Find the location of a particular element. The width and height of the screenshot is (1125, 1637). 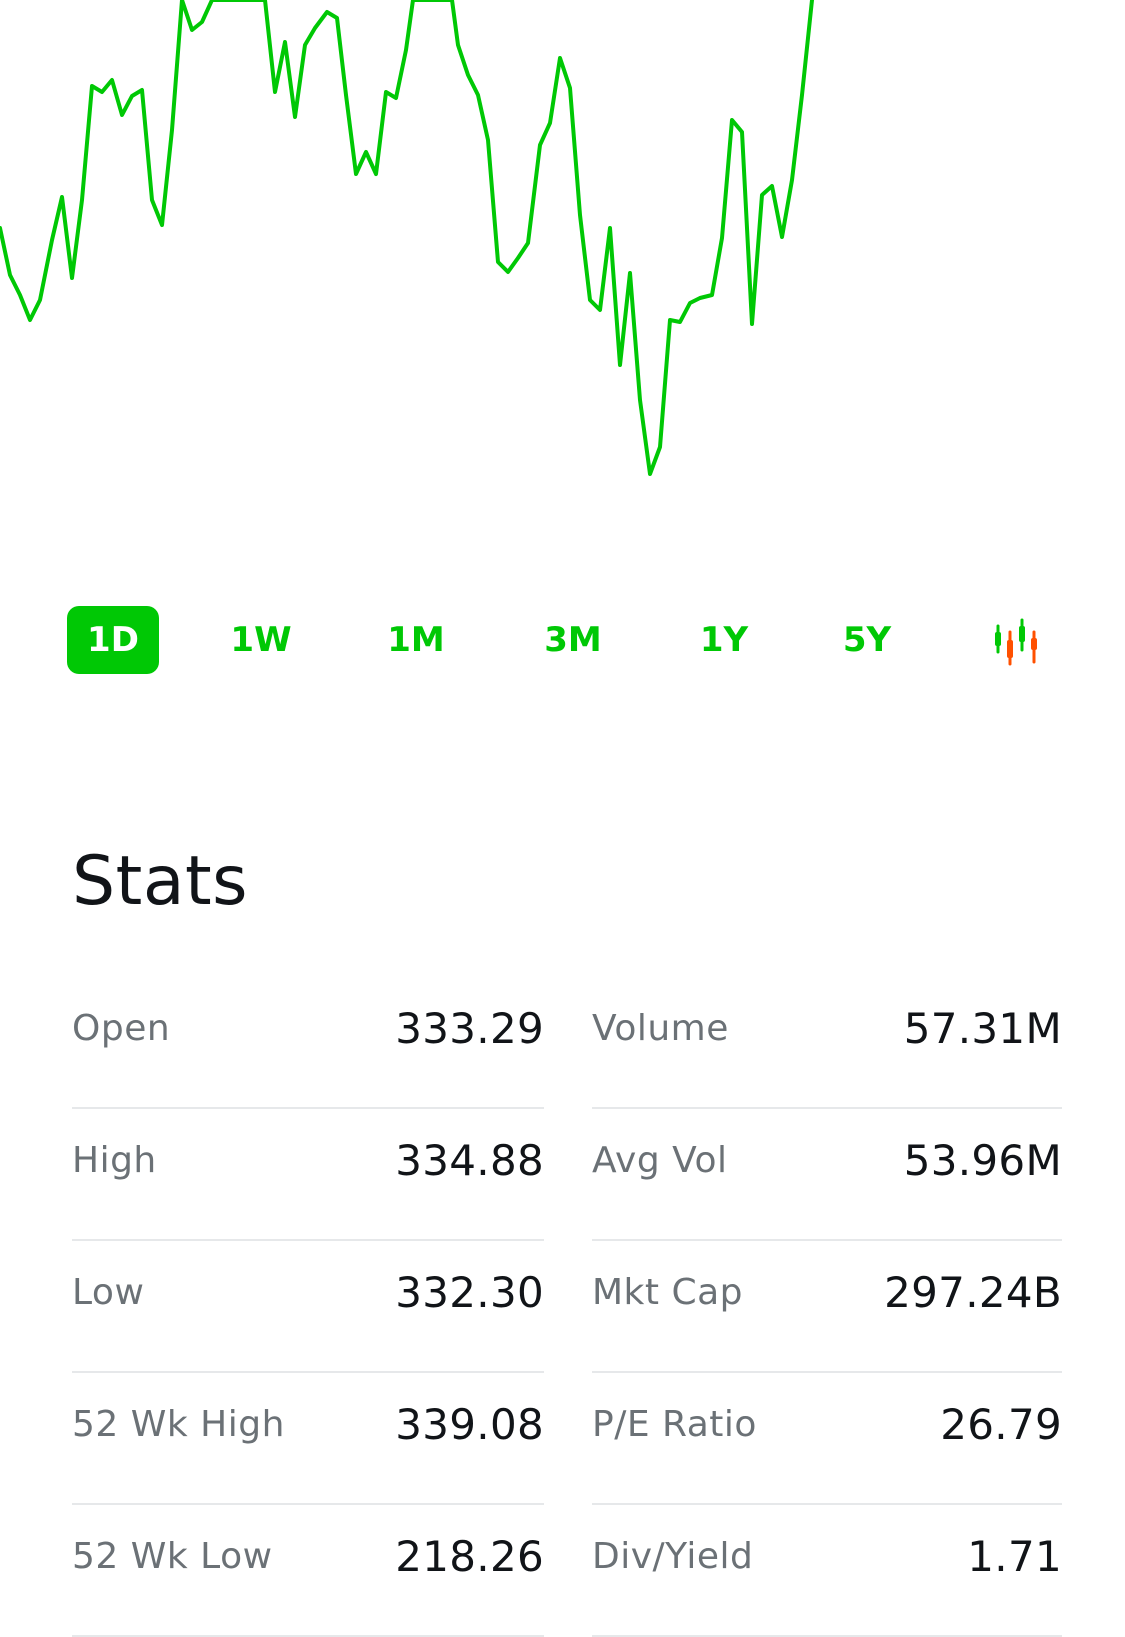

range-tab-1d: 1D is located at coordinates (113, 640).